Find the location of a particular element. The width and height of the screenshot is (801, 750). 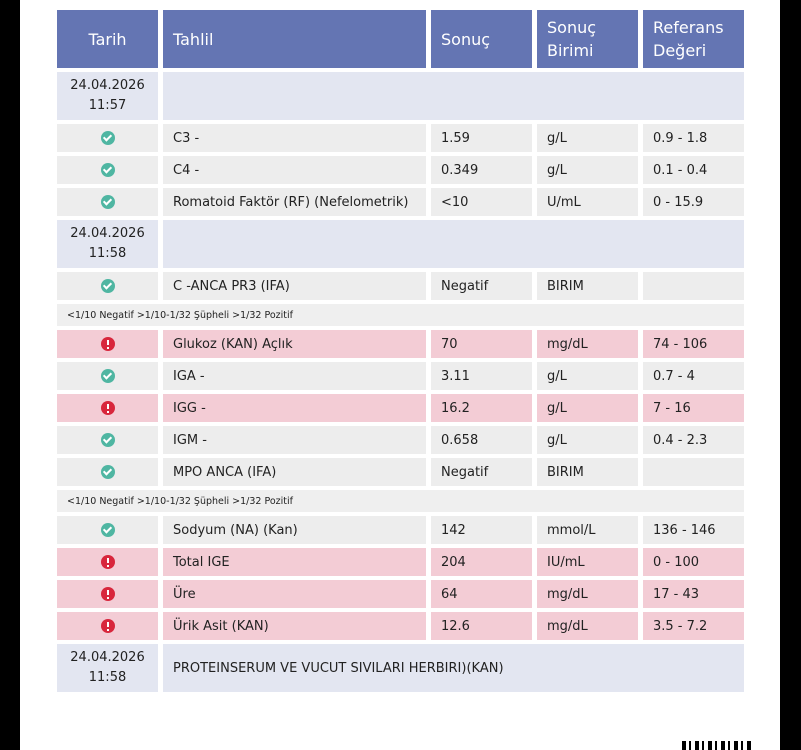

test-name: MPO ANCA (IFA) is located at coordinates (294, 472).